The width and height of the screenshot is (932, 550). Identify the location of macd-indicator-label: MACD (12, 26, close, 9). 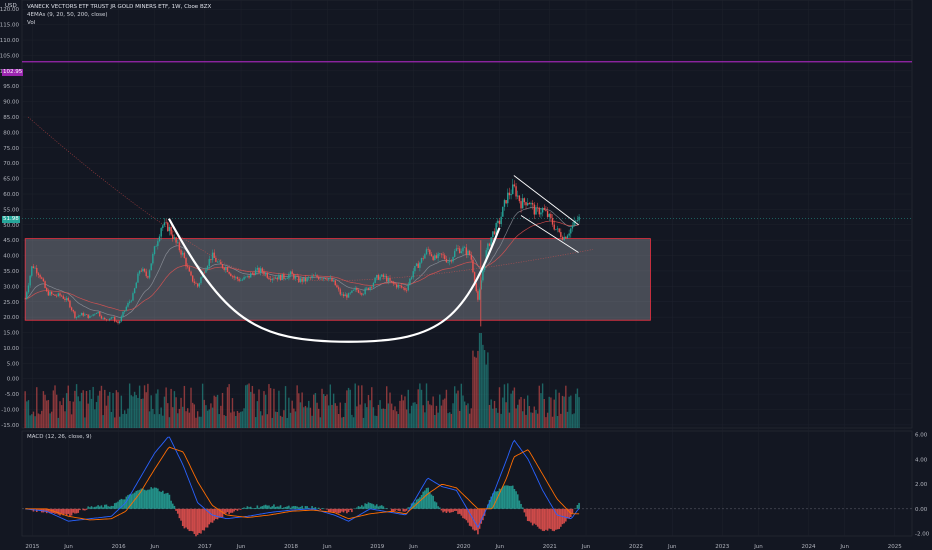
(59, 437).